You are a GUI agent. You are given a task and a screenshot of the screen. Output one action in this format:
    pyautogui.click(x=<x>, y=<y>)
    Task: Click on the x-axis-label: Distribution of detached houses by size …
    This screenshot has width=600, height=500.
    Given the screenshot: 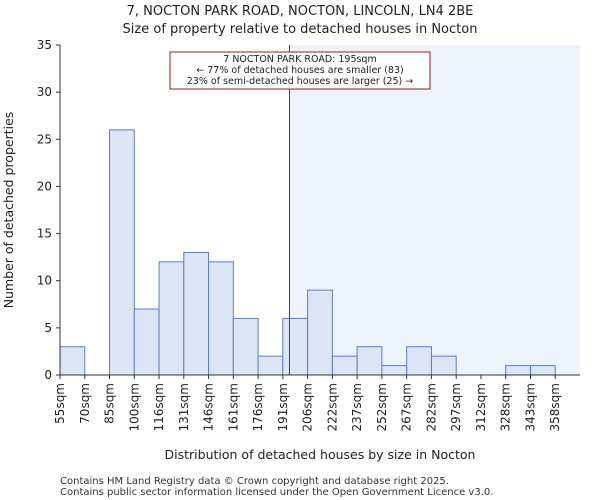 What is the action you would take?
    pyautogui.click(x=320, y=454)
    